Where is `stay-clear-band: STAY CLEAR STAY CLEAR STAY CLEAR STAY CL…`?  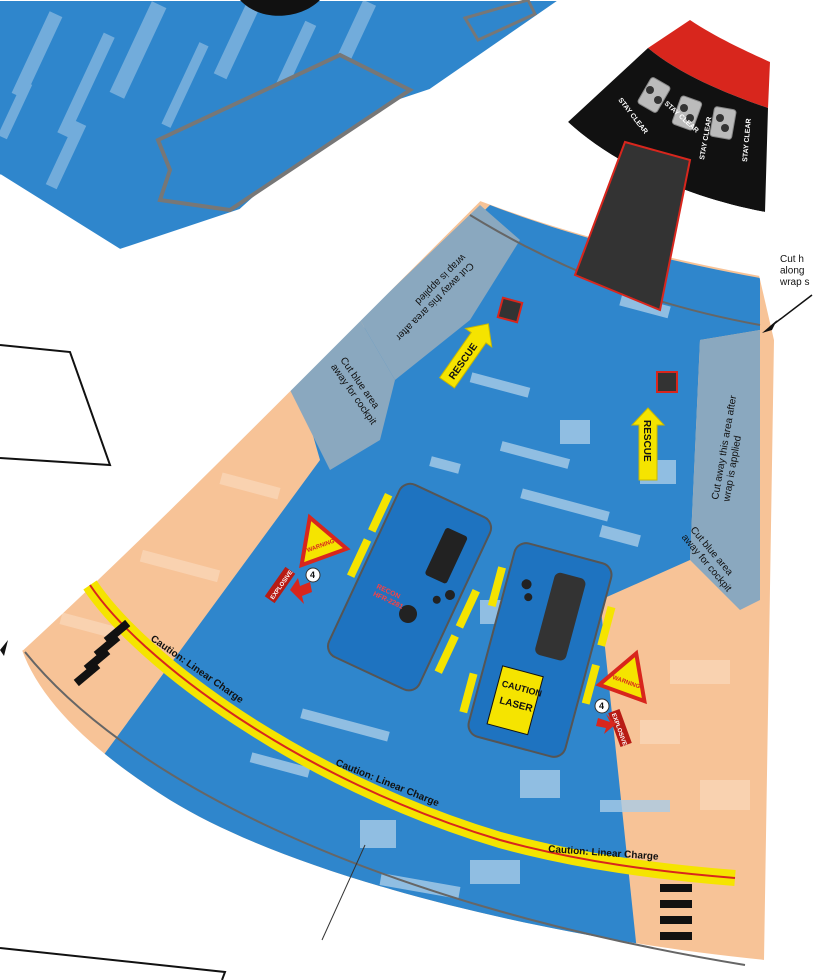
stay-clear-band: STAY CLEAR STAY CLEAR STAY CLEAR STAY CL… is located at coordinates (640, 146).